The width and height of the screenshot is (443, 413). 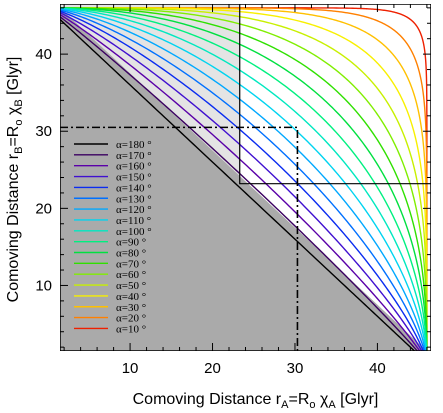 I want to click on legend-label: α=80 °, so click(x=131, y=254).